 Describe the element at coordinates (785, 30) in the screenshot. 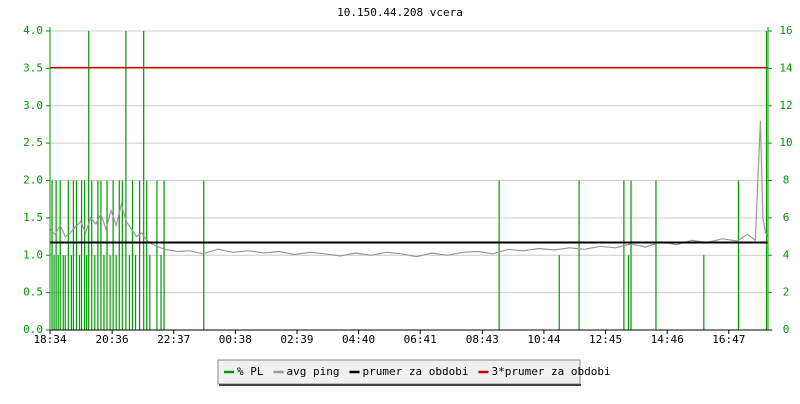

I see `y2-tick-label: 16` at that location.